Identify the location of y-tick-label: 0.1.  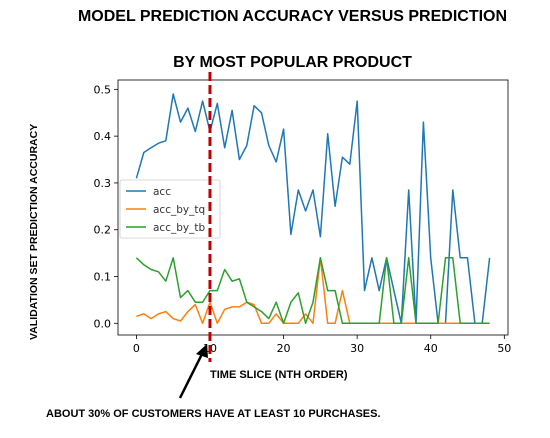
(103, 277).